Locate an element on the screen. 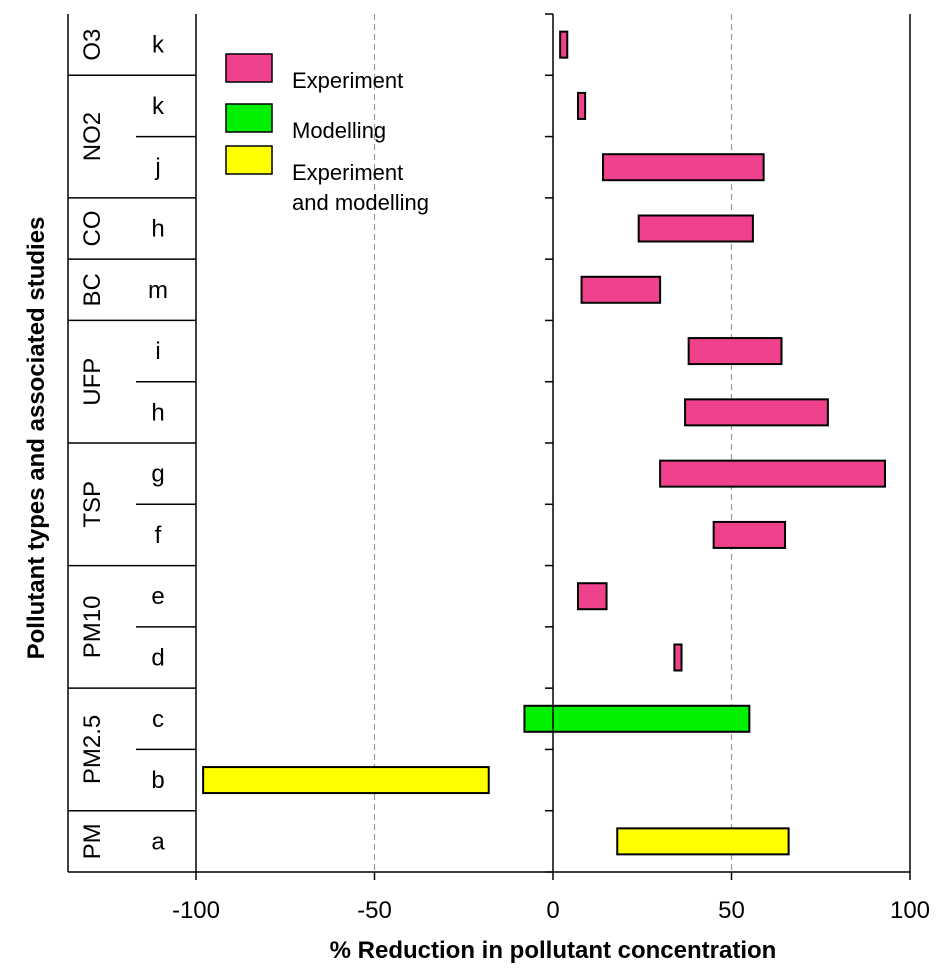  bar-O3-k is located at coordinates (564, 44).